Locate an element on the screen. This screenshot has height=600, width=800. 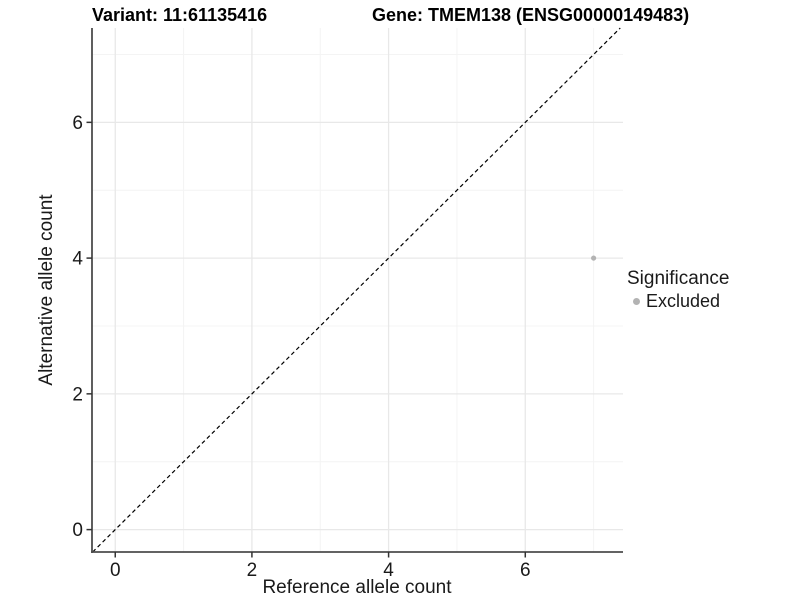
legend-title: Significance is located at coordinates (678, 278).